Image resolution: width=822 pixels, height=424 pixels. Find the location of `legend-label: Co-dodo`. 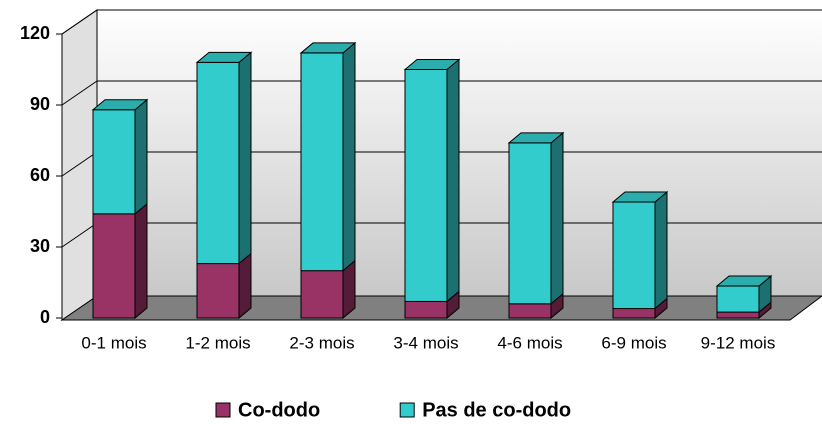

legend-label: Co-dodo is located at coordinates (279, 410).